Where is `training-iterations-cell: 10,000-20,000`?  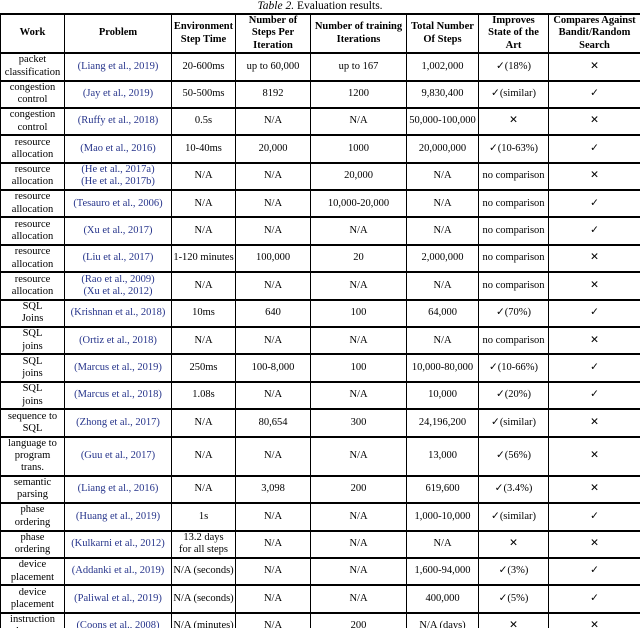
training-iterations-cell: 10,000-20,000 is located at coordinates (358, 204).